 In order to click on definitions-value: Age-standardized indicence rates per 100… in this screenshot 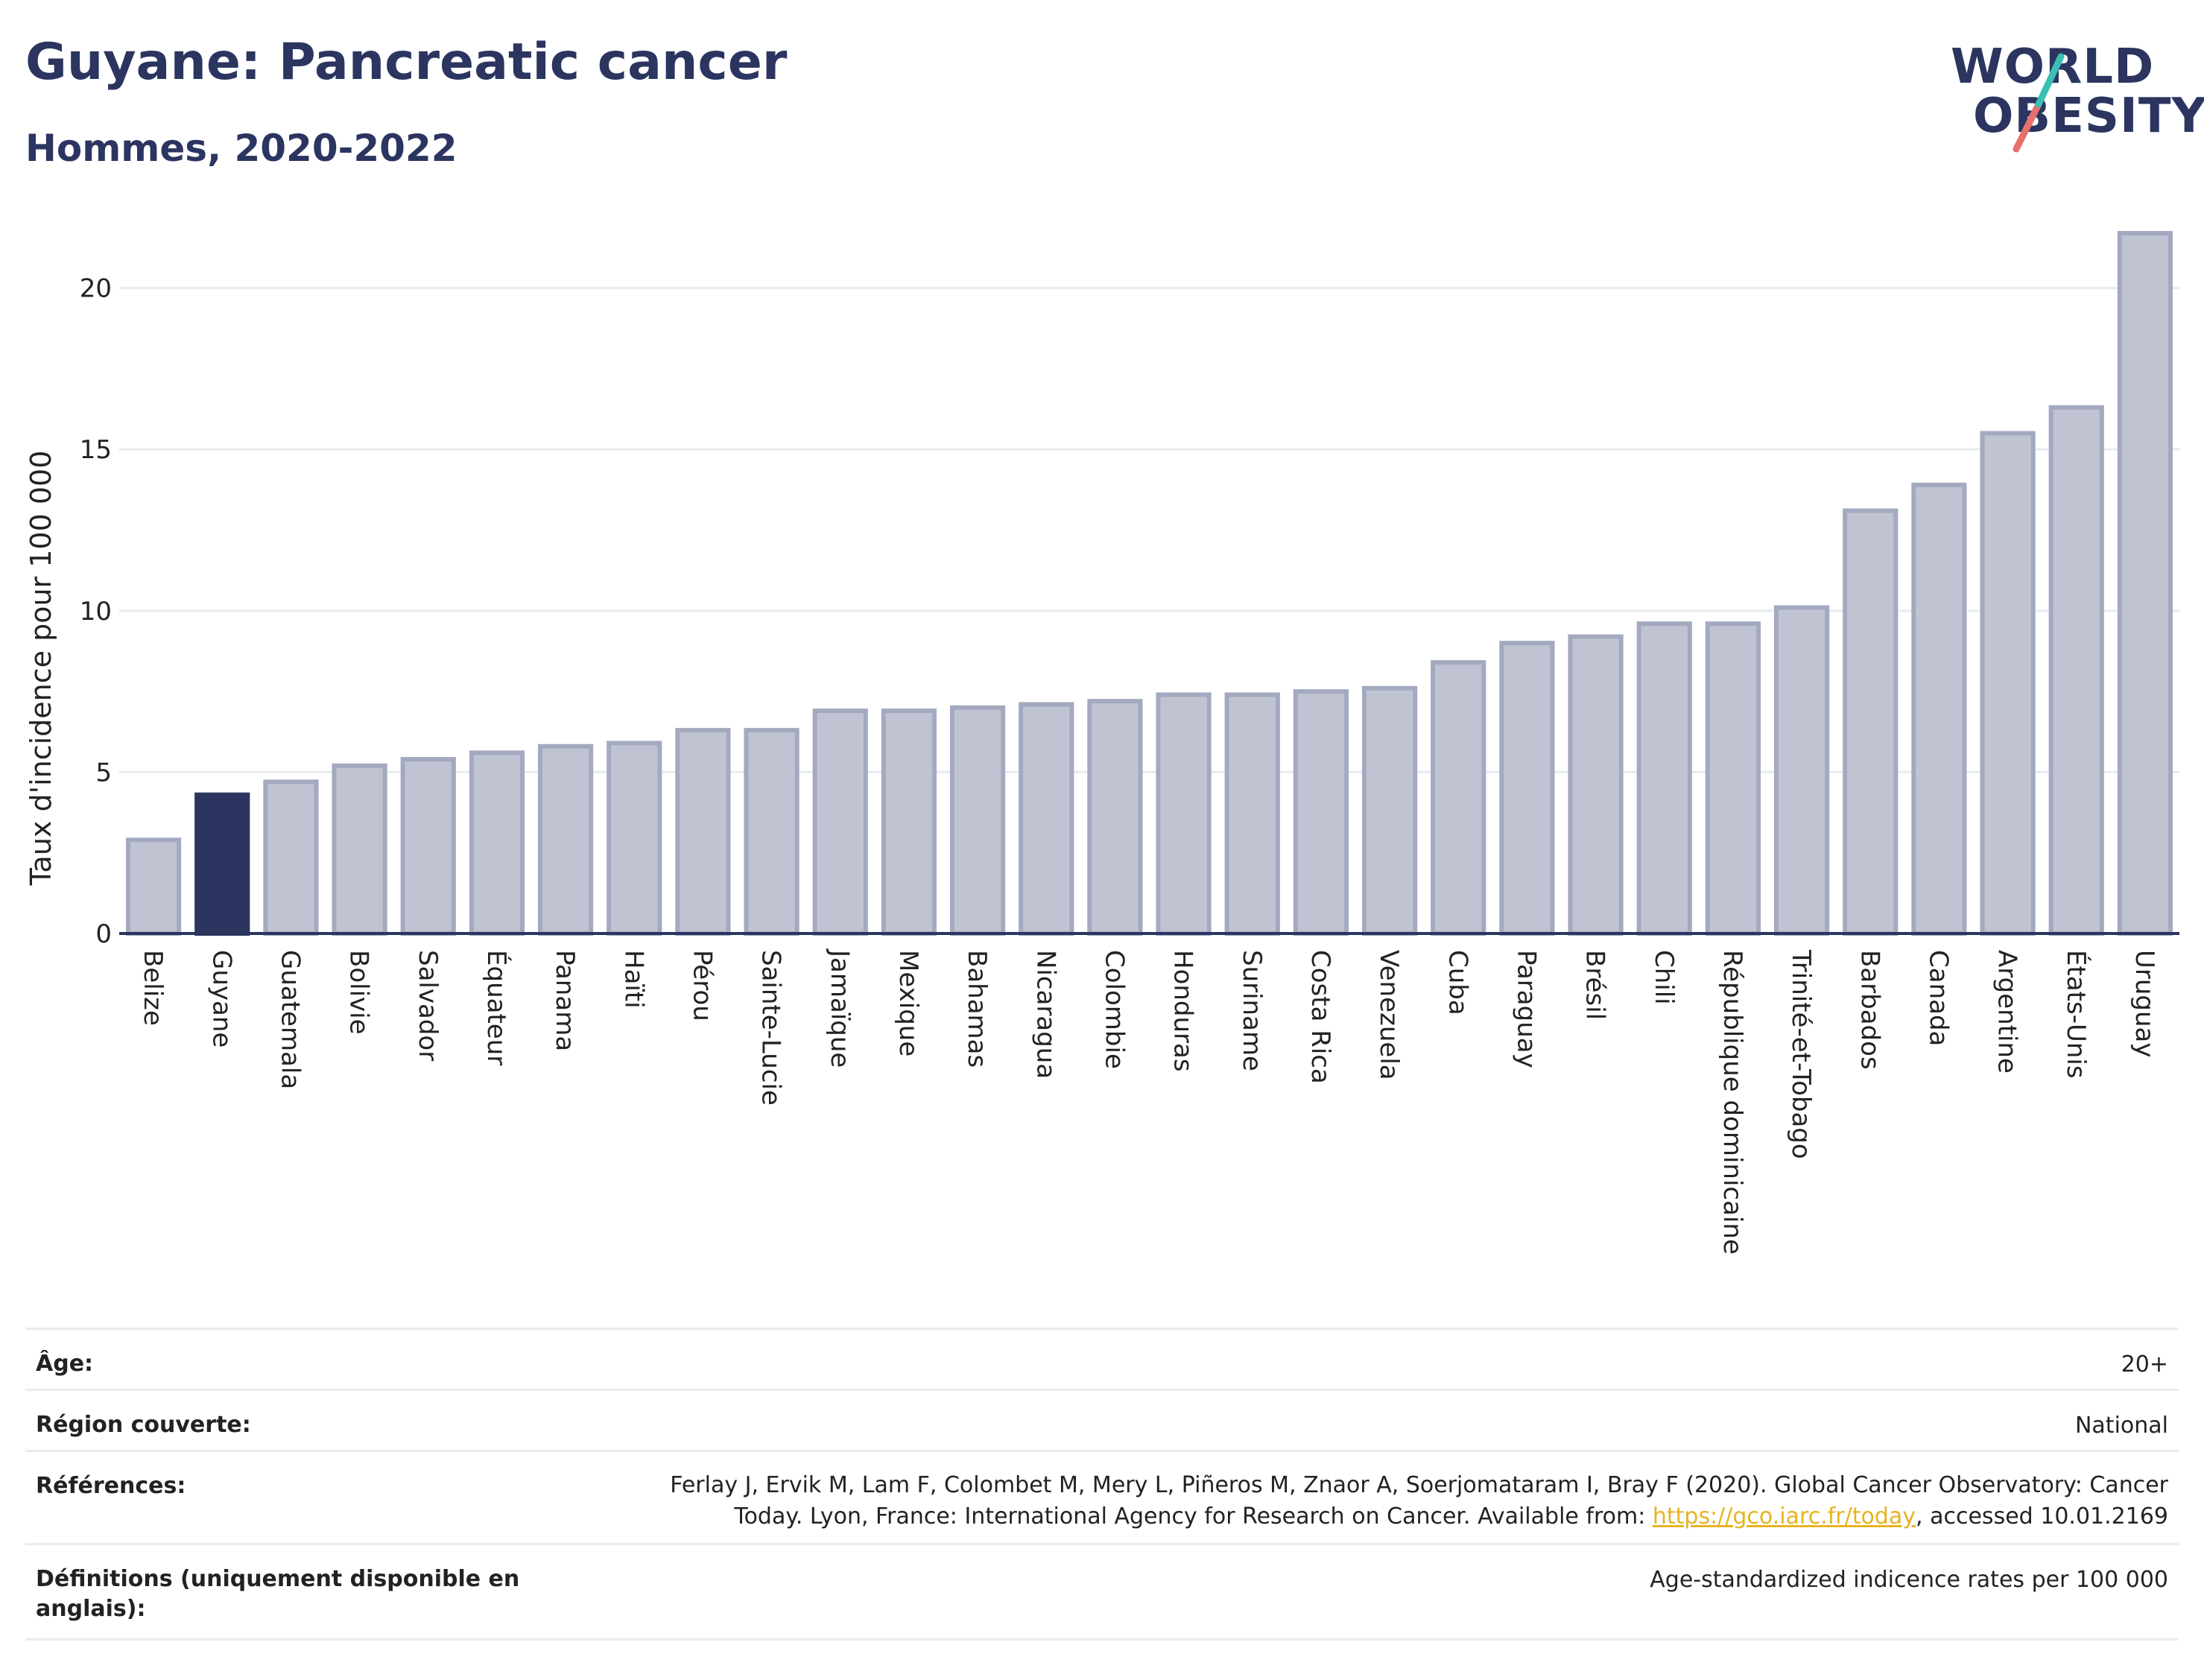, I will do `click(1909, 1580)`.